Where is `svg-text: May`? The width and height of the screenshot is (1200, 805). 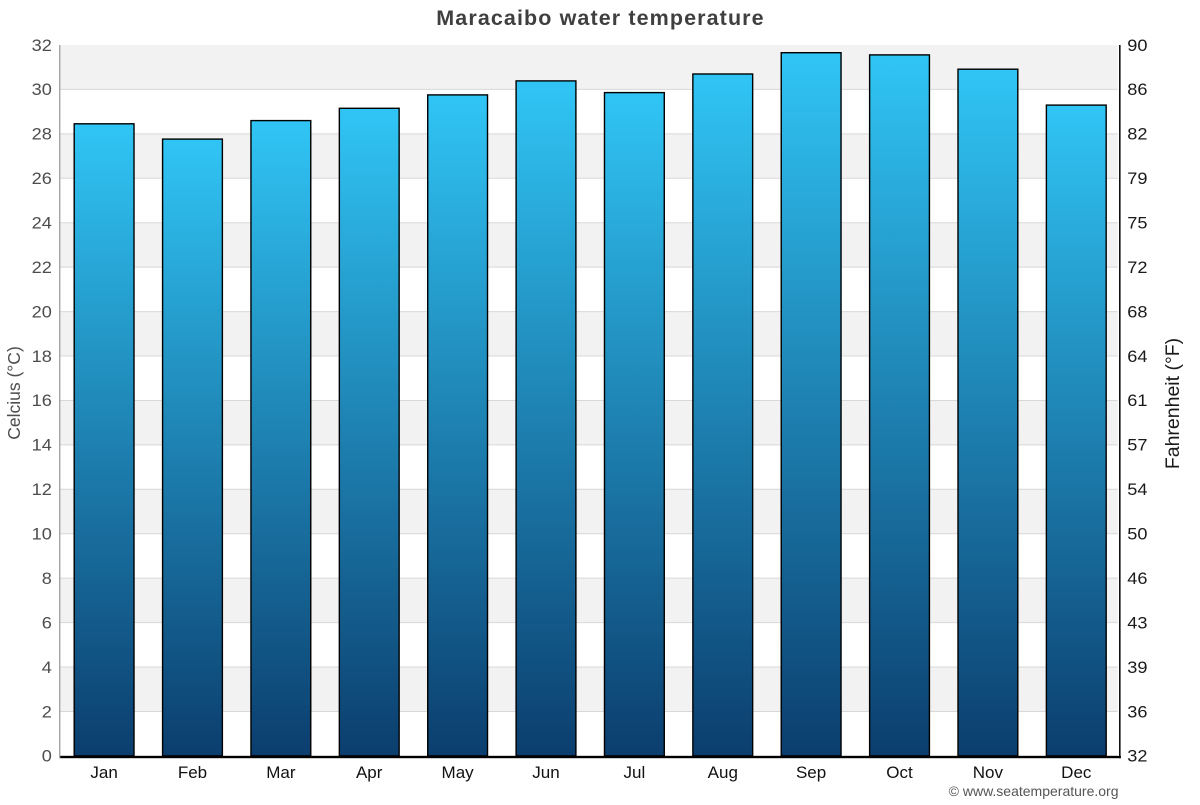 svg-text: May is located at coordinates (458, 772).